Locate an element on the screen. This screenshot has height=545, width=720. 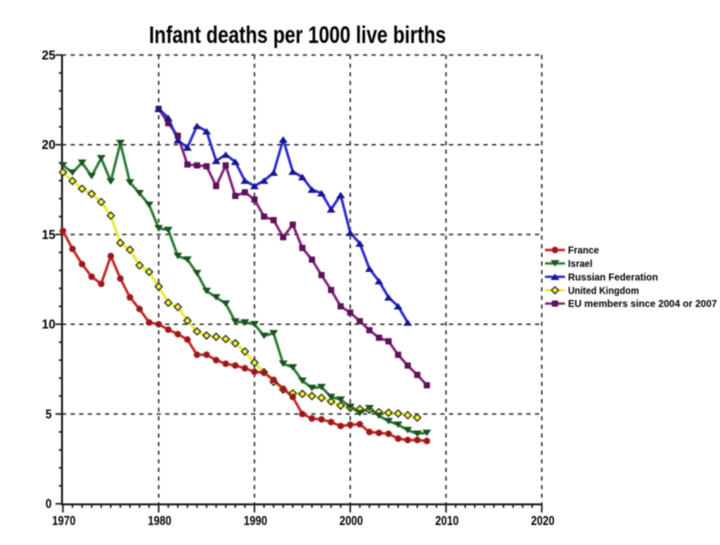
svg-text: Russian Federation is located at coordinates (613, 277).